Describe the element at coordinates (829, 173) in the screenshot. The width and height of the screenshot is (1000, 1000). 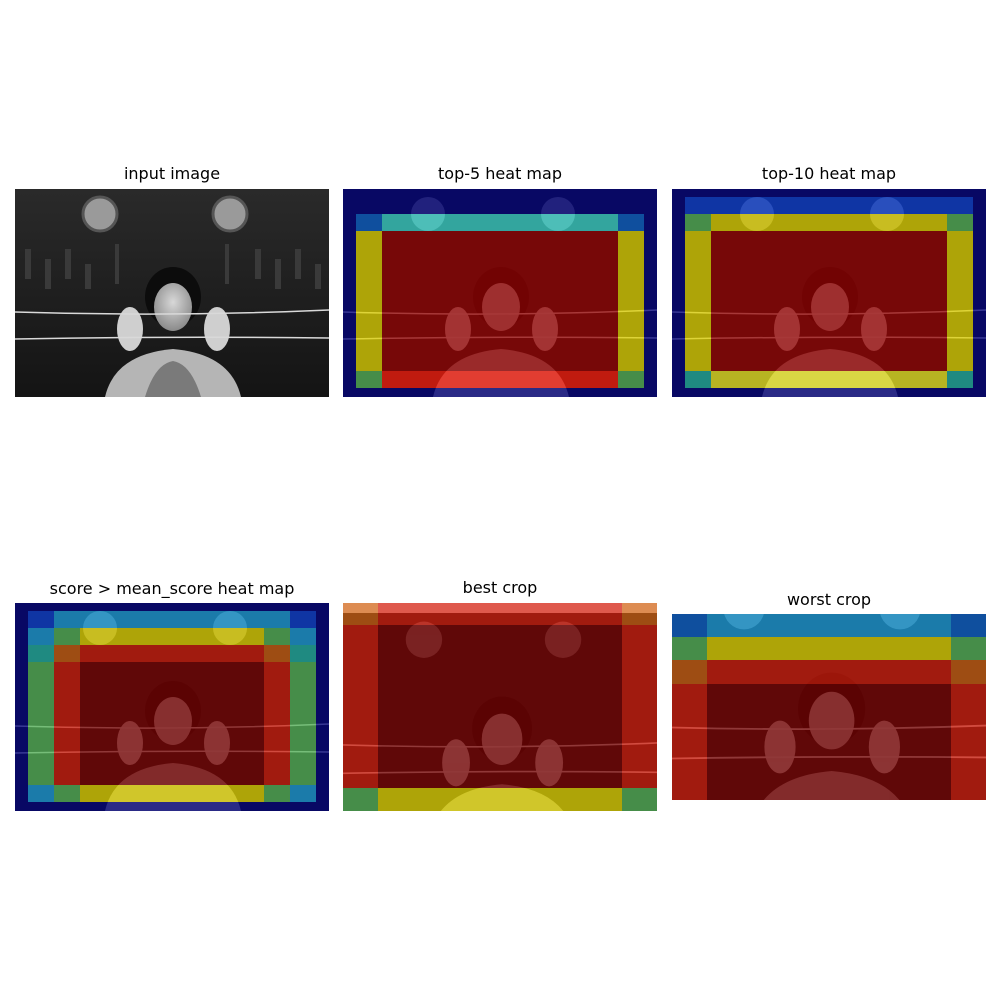
I see `panel-title-top10-heat-map: top-10 heat map` at that location.